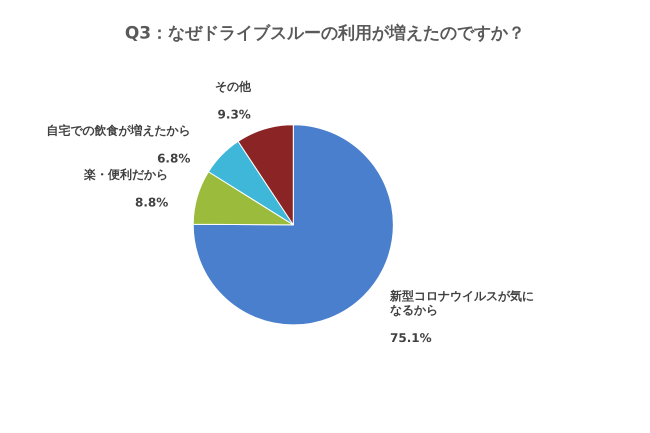 The height and width of the screenshot is (433, 650). Describe the element at coordinates (233, 86) in the screenshot. I see `slice-label: その他` at that location.